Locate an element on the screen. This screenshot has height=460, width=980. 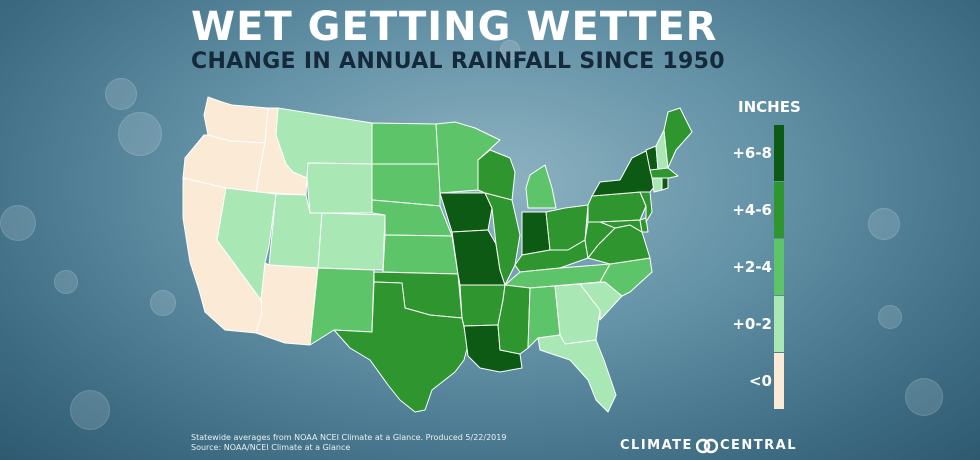
state-wisconsin is located at coordinates (496, 175).